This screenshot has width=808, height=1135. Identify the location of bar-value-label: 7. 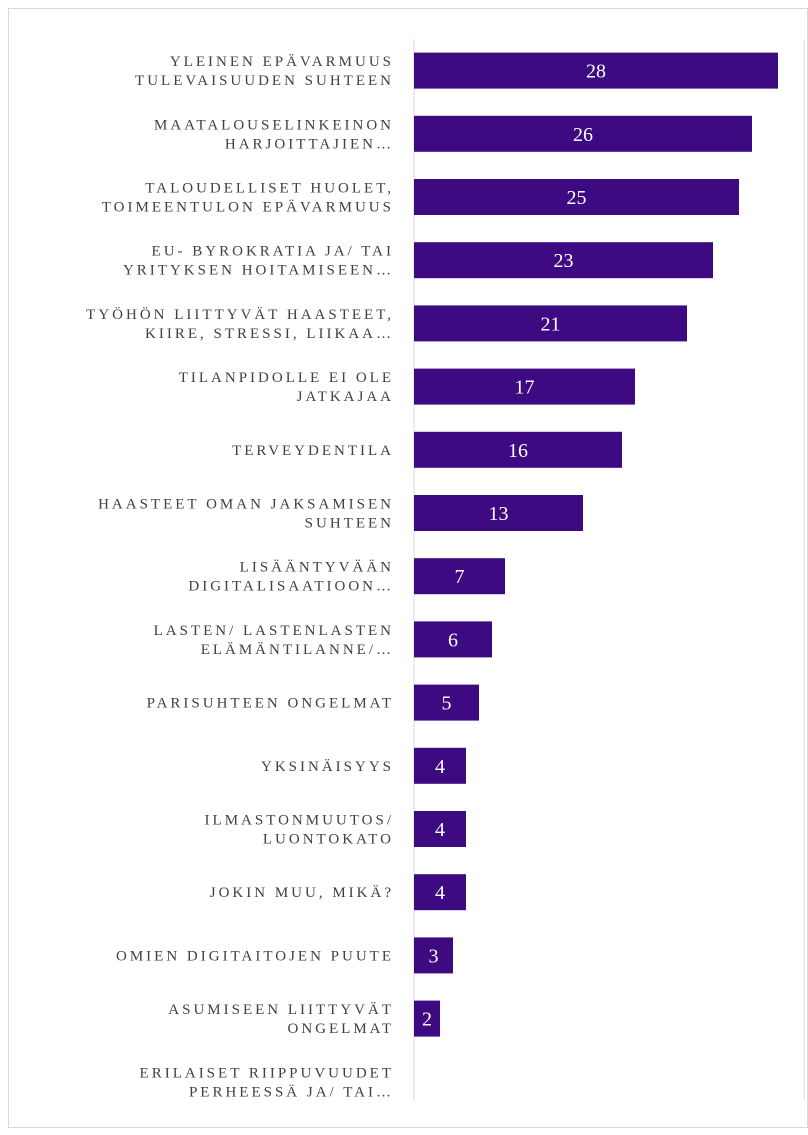
(460, 577).